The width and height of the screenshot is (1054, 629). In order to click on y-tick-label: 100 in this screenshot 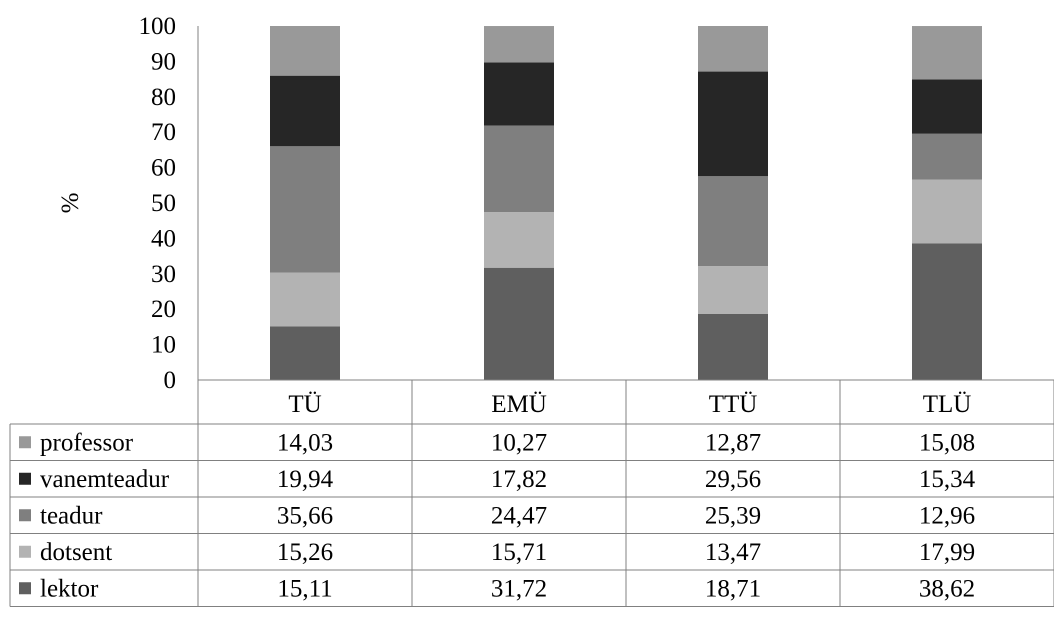, I will do `click(158, 26)`.